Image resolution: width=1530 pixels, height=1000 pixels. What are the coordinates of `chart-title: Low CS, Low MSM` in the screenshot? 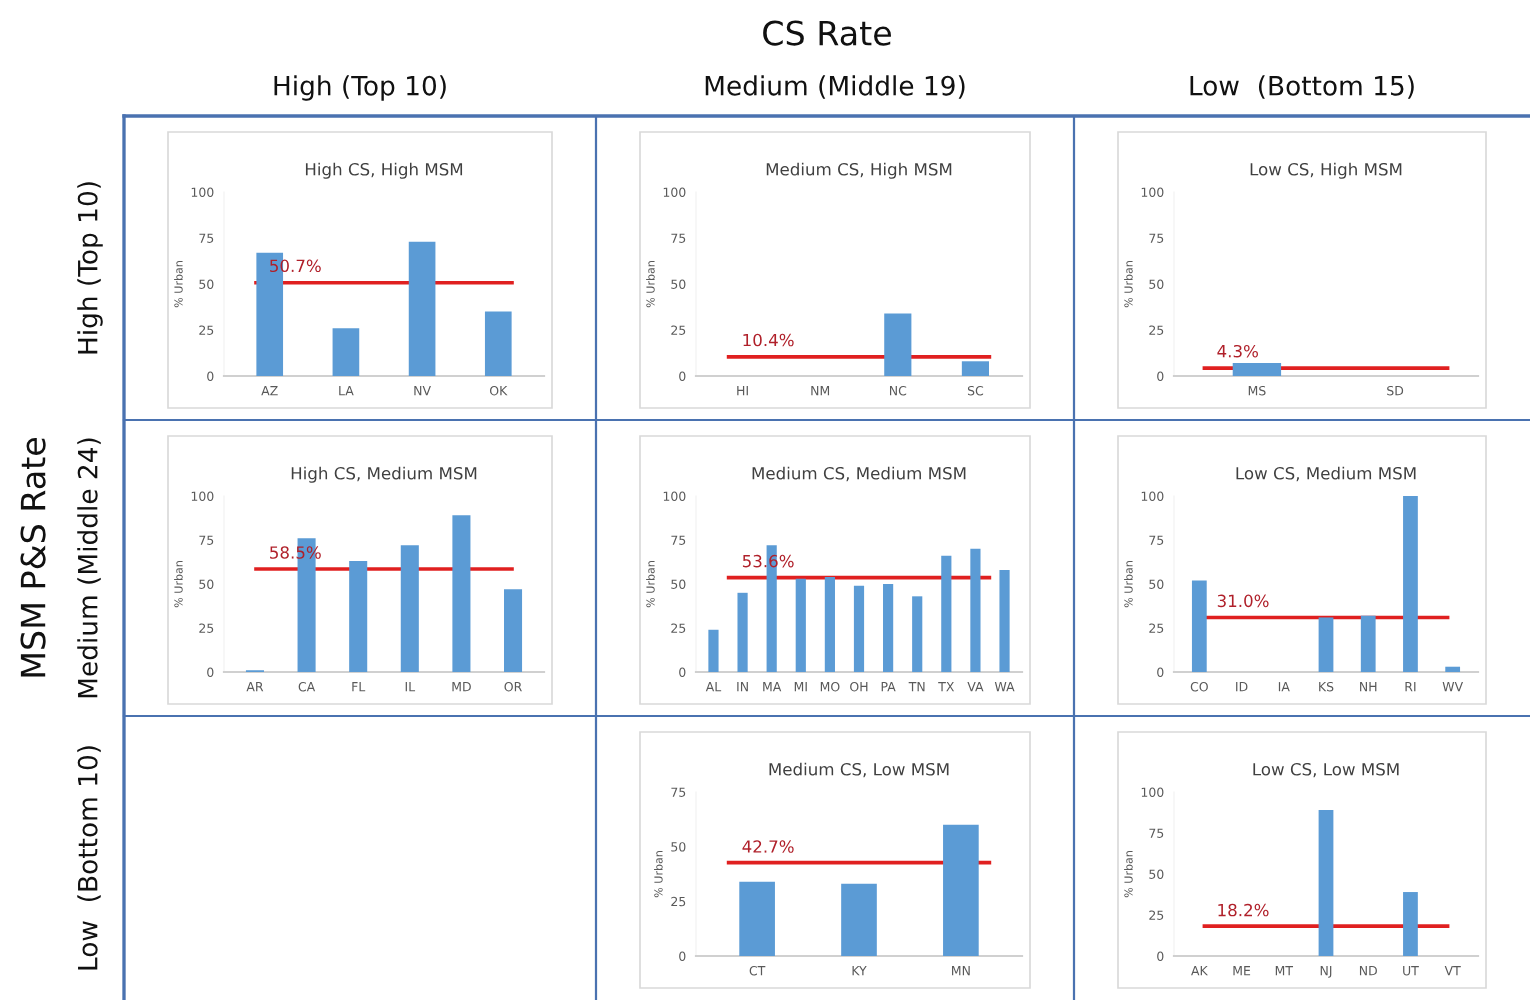 It's located at (1326, 770).